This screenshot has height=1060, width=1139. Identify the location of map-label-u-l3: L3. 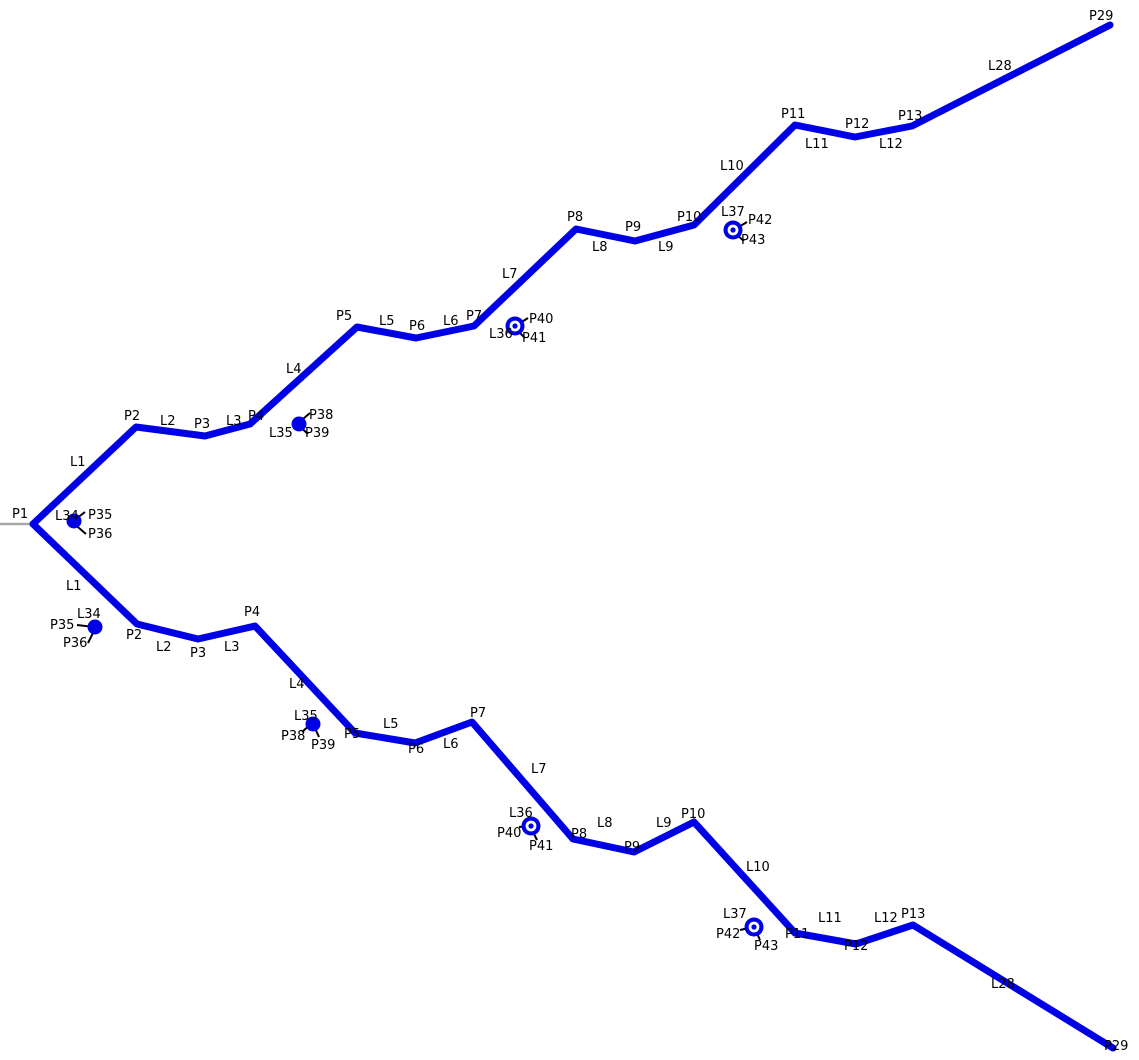
(234, 421).